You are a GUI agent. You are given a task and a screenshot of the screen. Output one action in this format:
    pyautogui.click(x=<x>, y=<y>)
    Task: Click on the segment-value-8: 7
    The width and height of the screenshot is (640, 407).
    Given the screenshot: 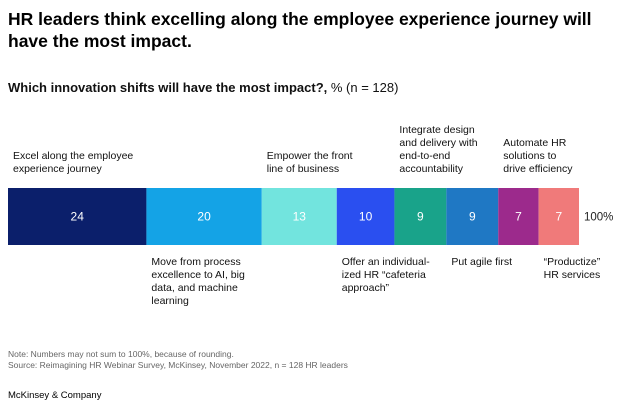 What is the action you would take?
    pyautogui.click(x=558, y=217)
    